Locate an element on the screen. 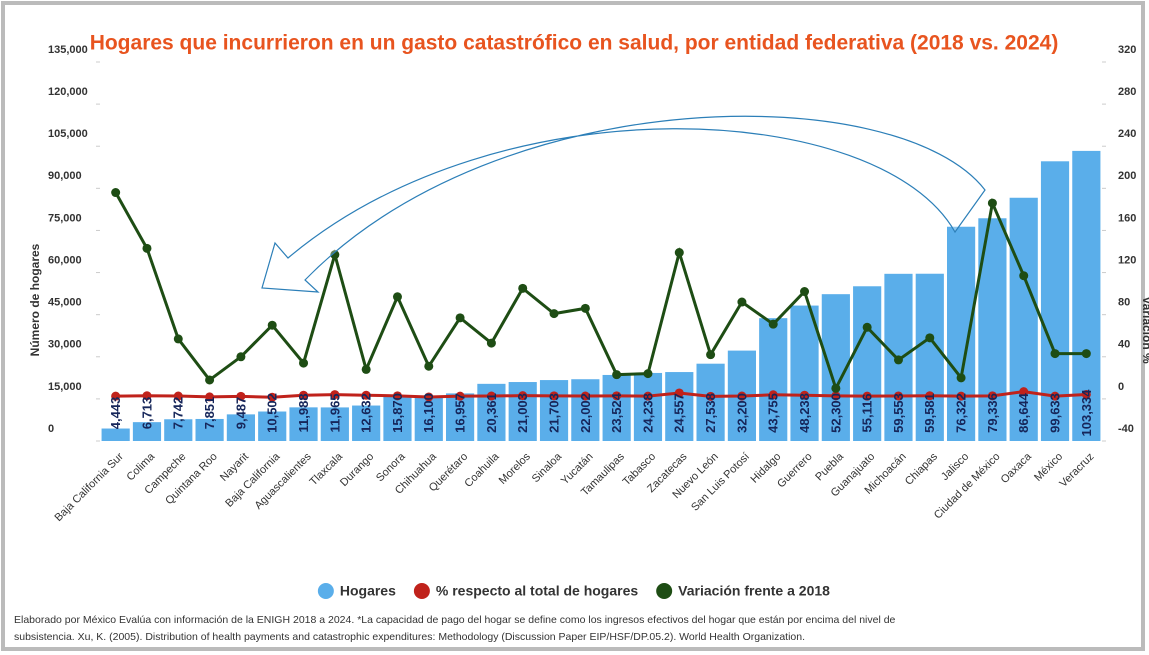 Image resolution: width=1149 pixels, height=655 pixels. y-tick-label: 135,000 is located at coordinates (68, 50).